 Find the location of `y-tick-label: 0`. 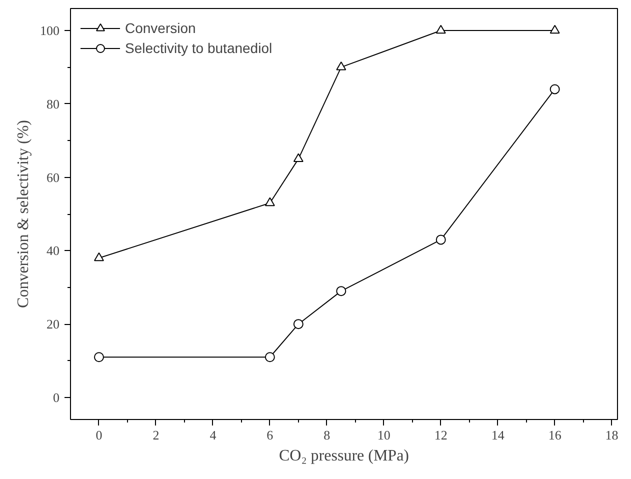

y-tick-label: 0 is located at coordinates (56, 397).